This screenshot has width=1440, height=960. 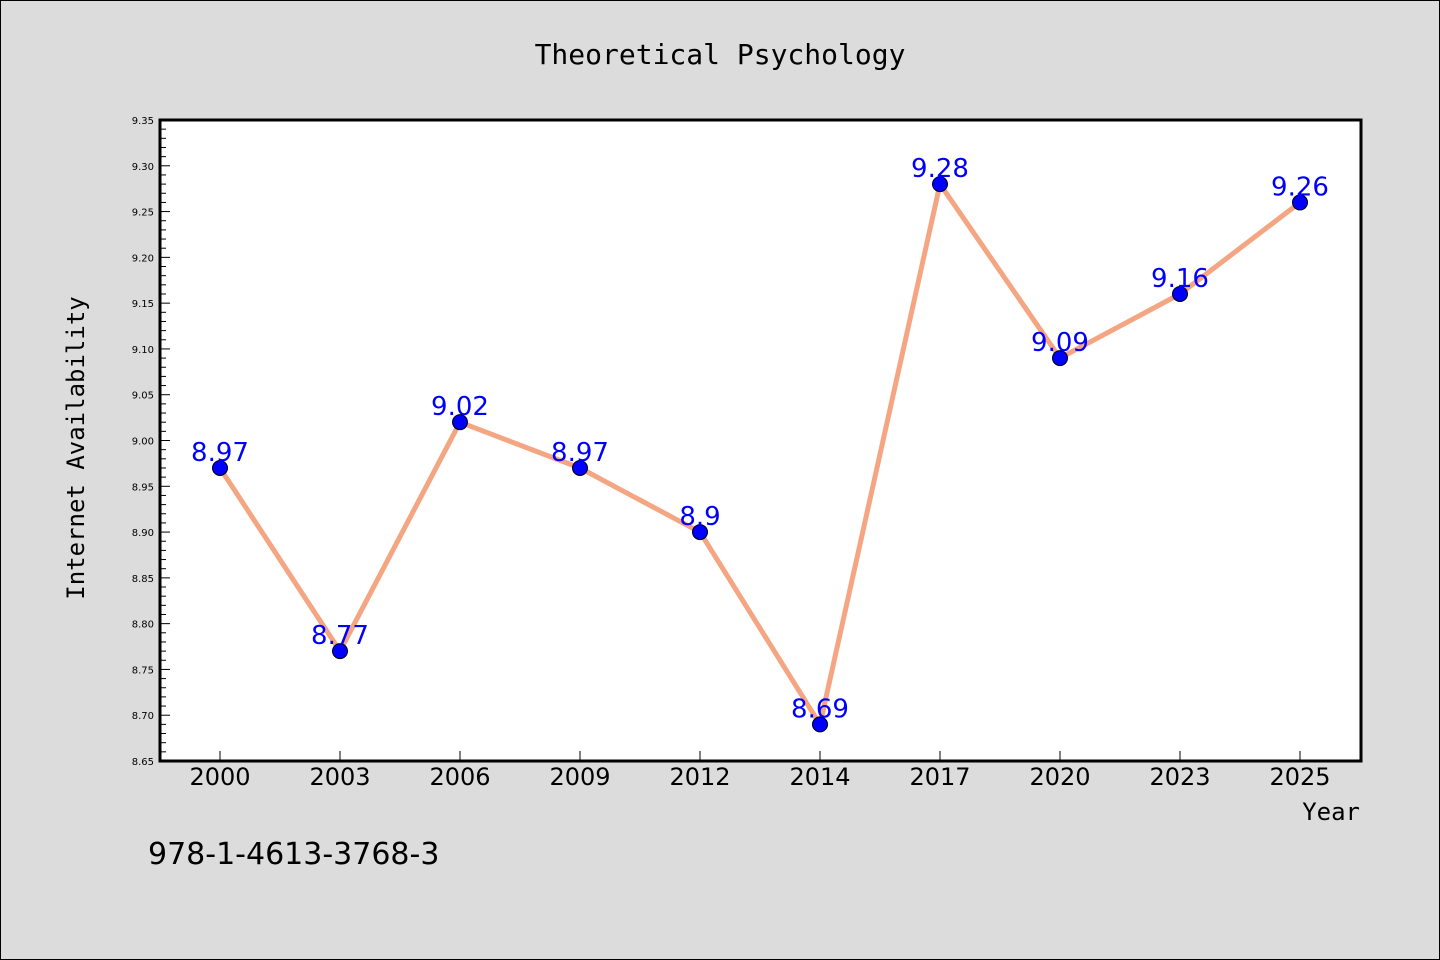 I want to click on chart-title: Theoretical Psychology, so click(x=720, y=54).